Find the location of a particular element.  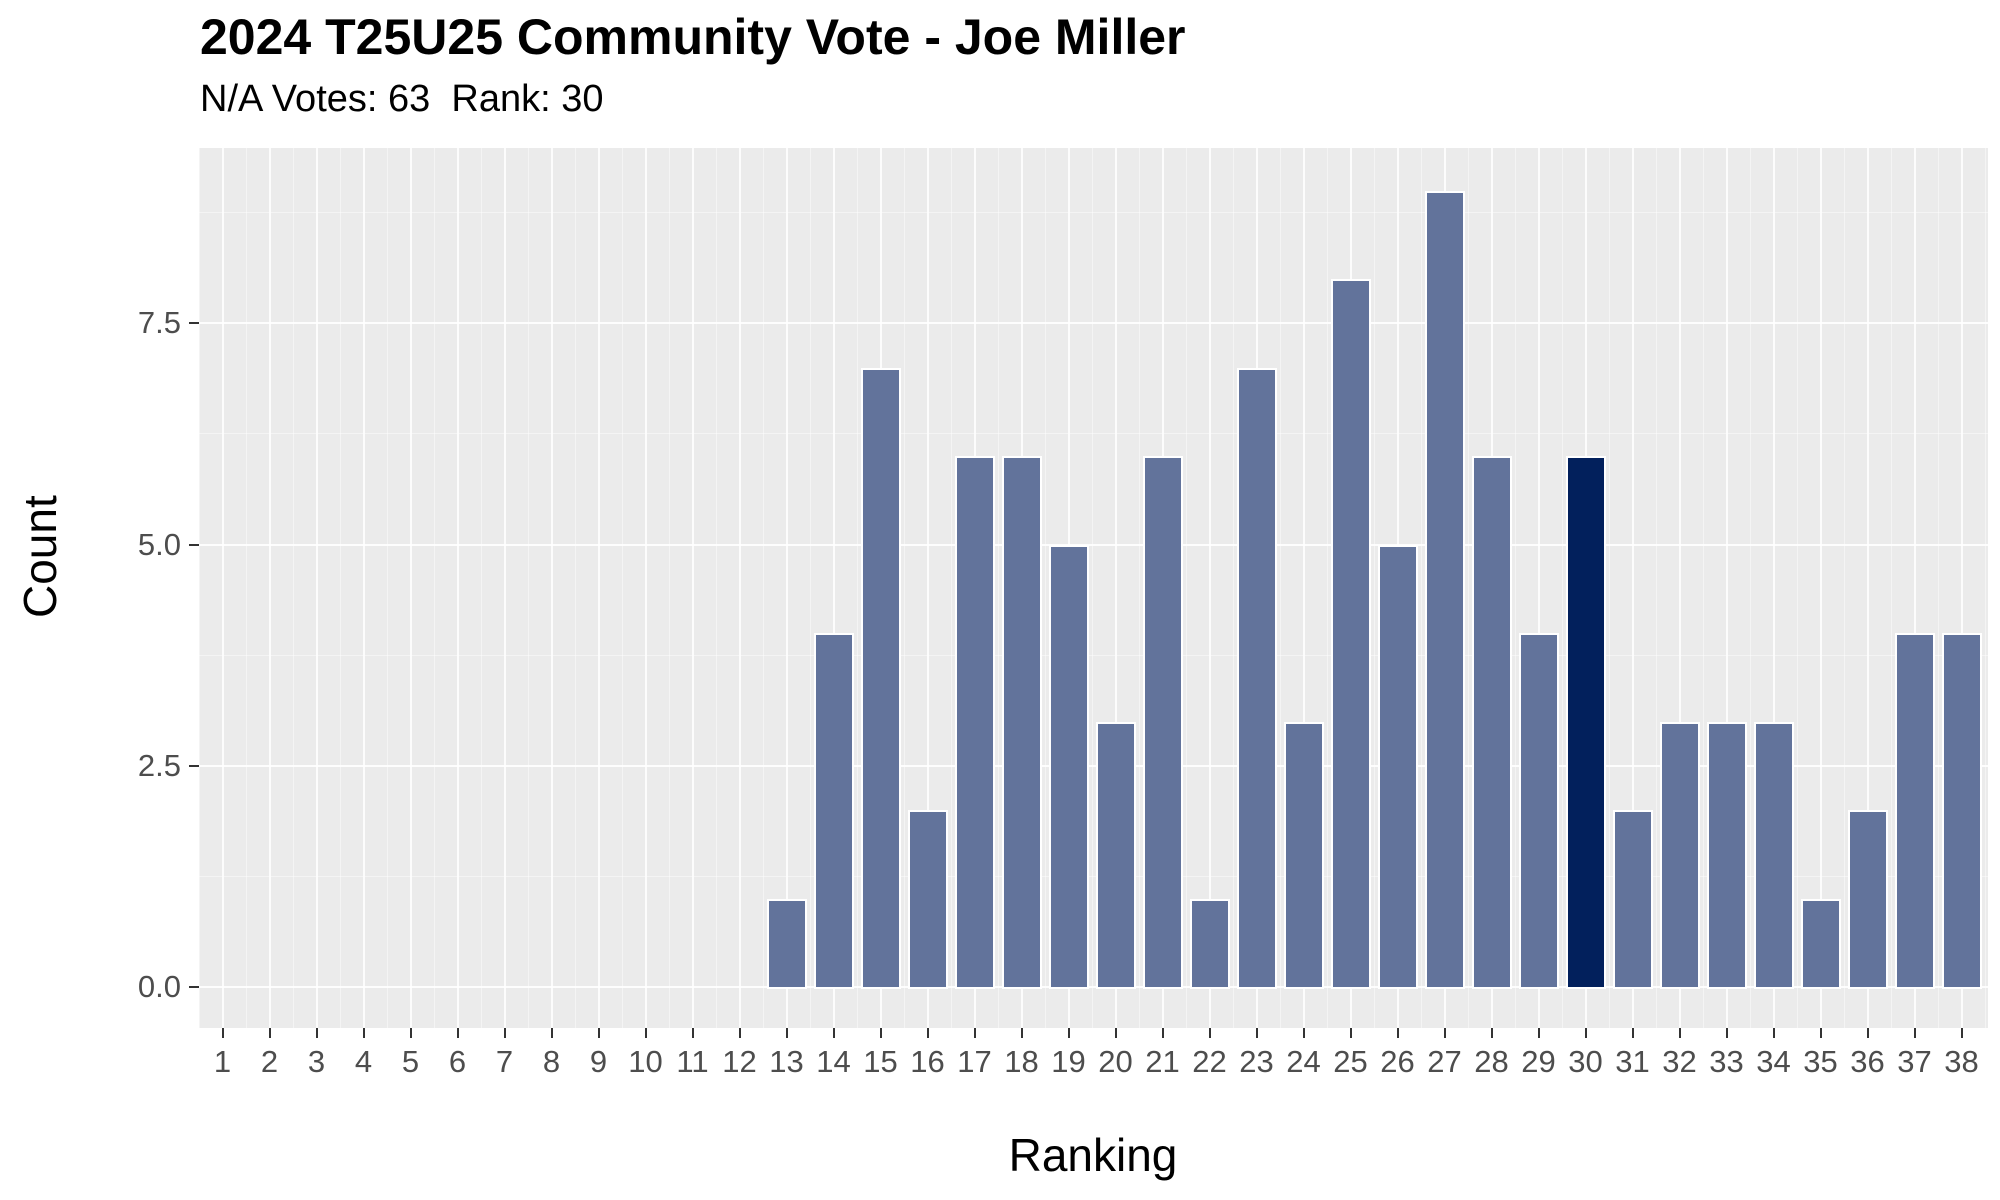

y-tick-label: 7.5 is located at coordinates (159, 323).